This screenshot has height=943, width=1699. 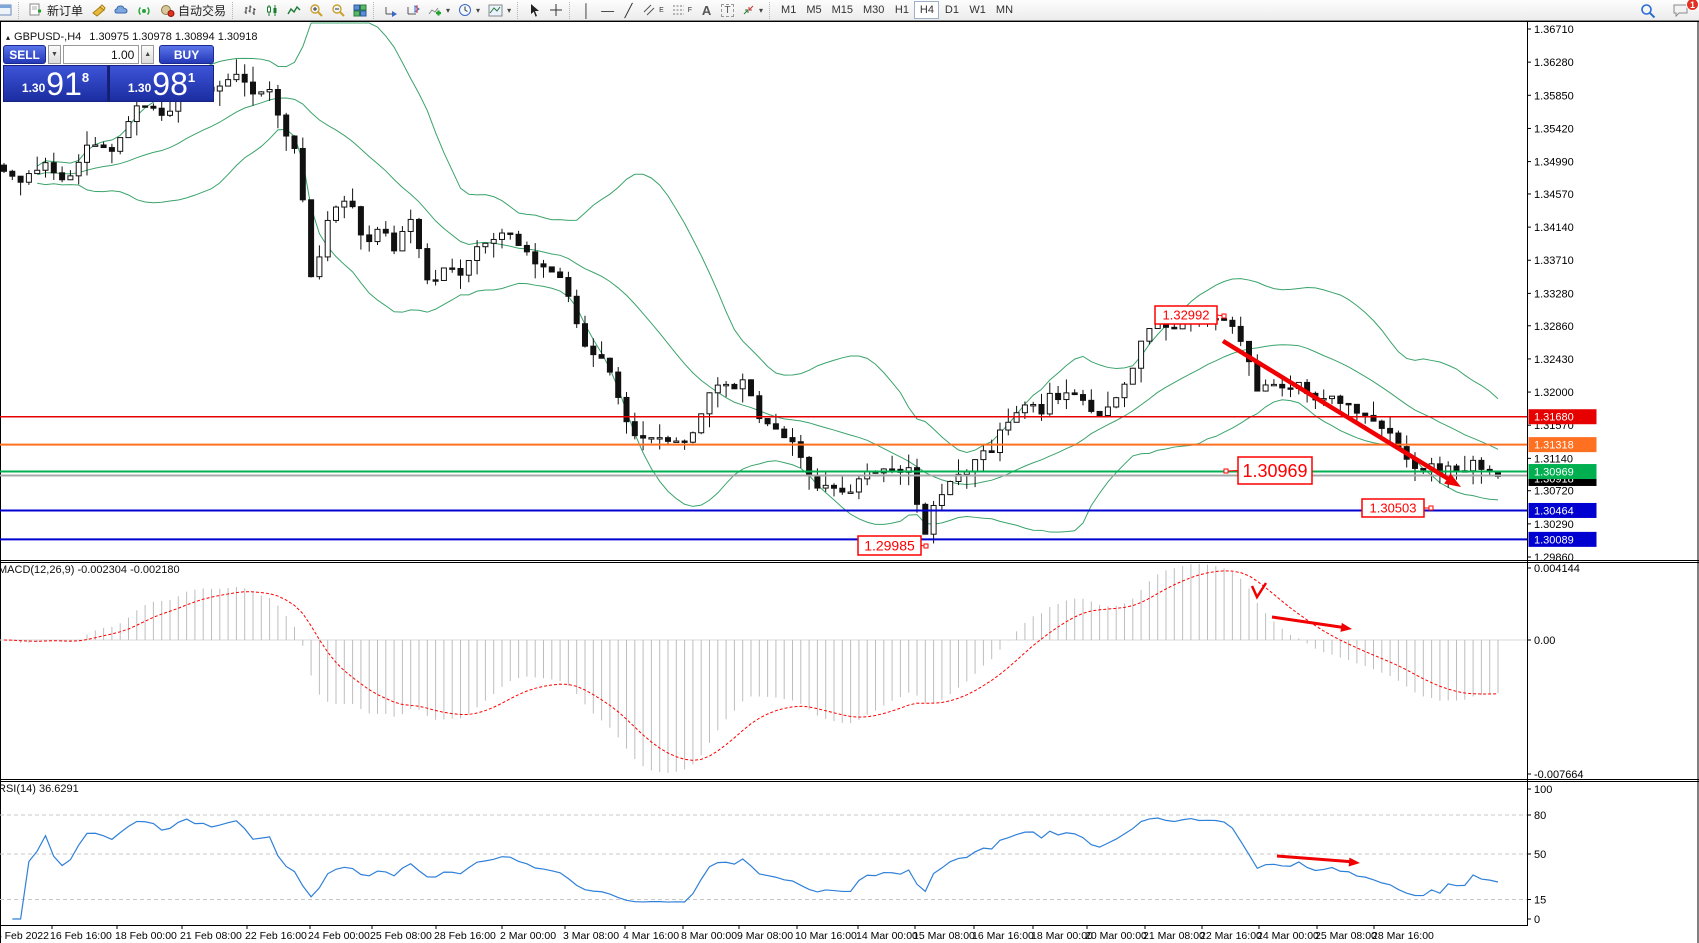 I want to click on timeframe-w1-button: W1, so click(x=977, y=10).